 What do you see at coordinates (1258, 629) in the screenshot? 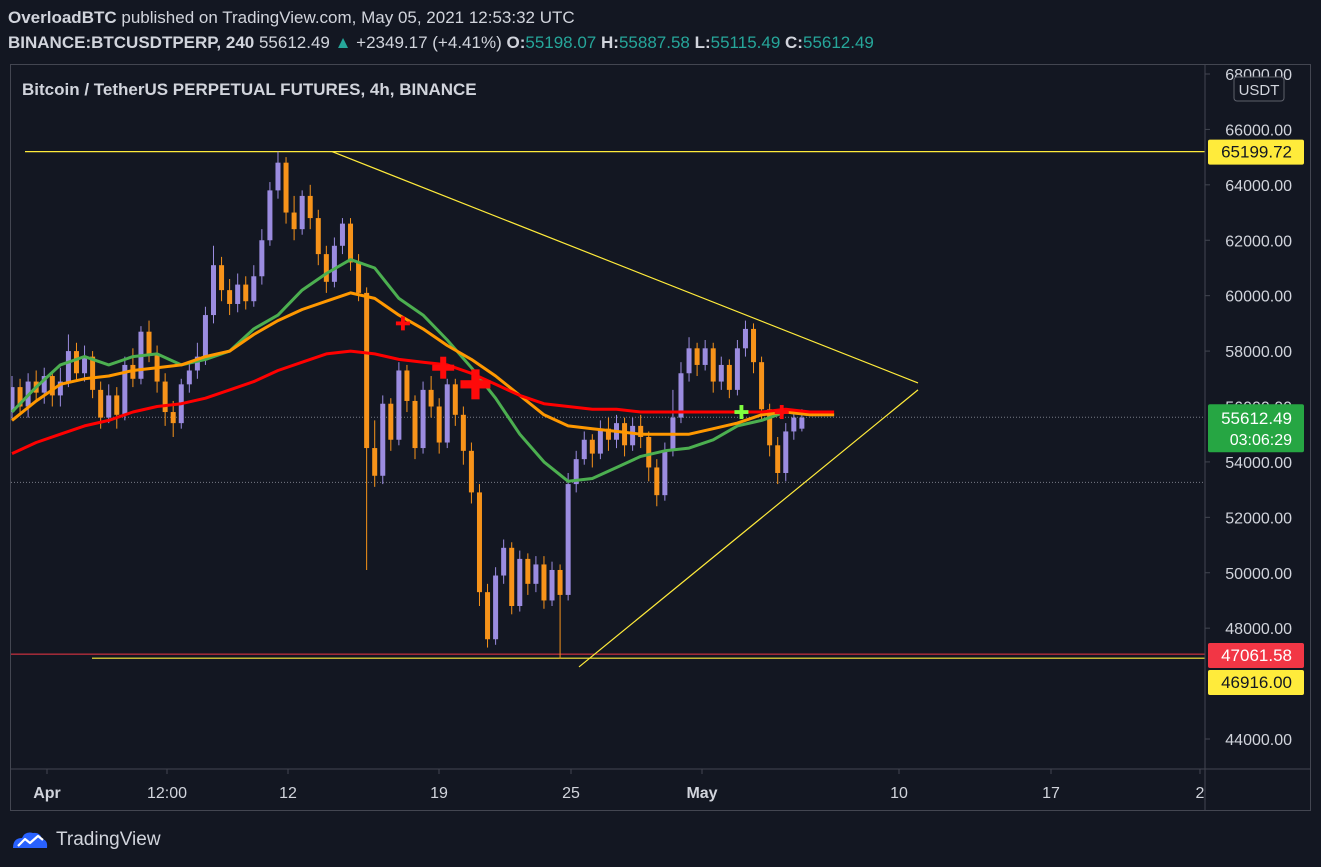
I see `y-tick-label: 48000.00` at bounding box center [1258, 629].